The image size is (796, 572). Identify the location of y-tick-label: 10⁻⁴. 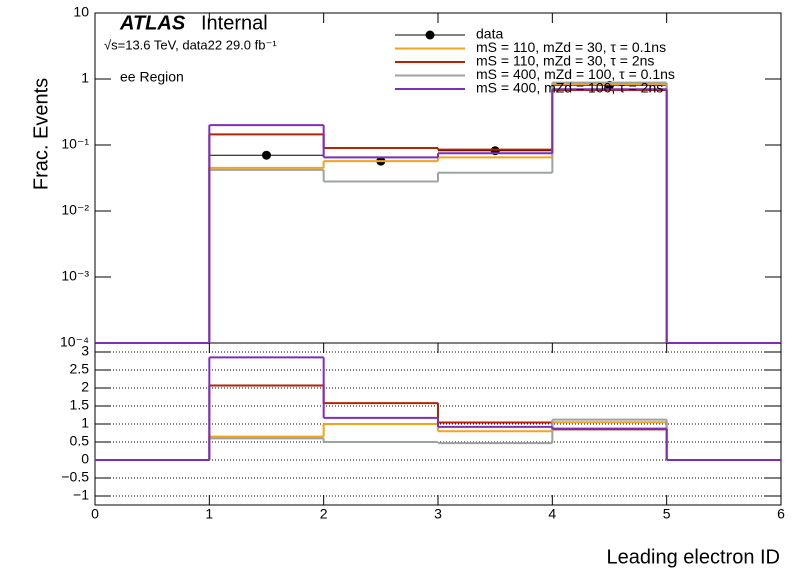
(74, 342).